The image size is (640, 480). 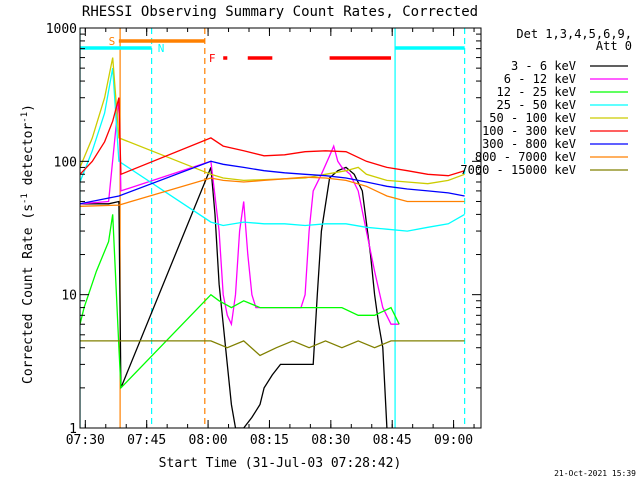 What do you see at coordinates (272, 50) in the screenshot?
I see `flag-bars: S N F` at bounding box center [272, 50].